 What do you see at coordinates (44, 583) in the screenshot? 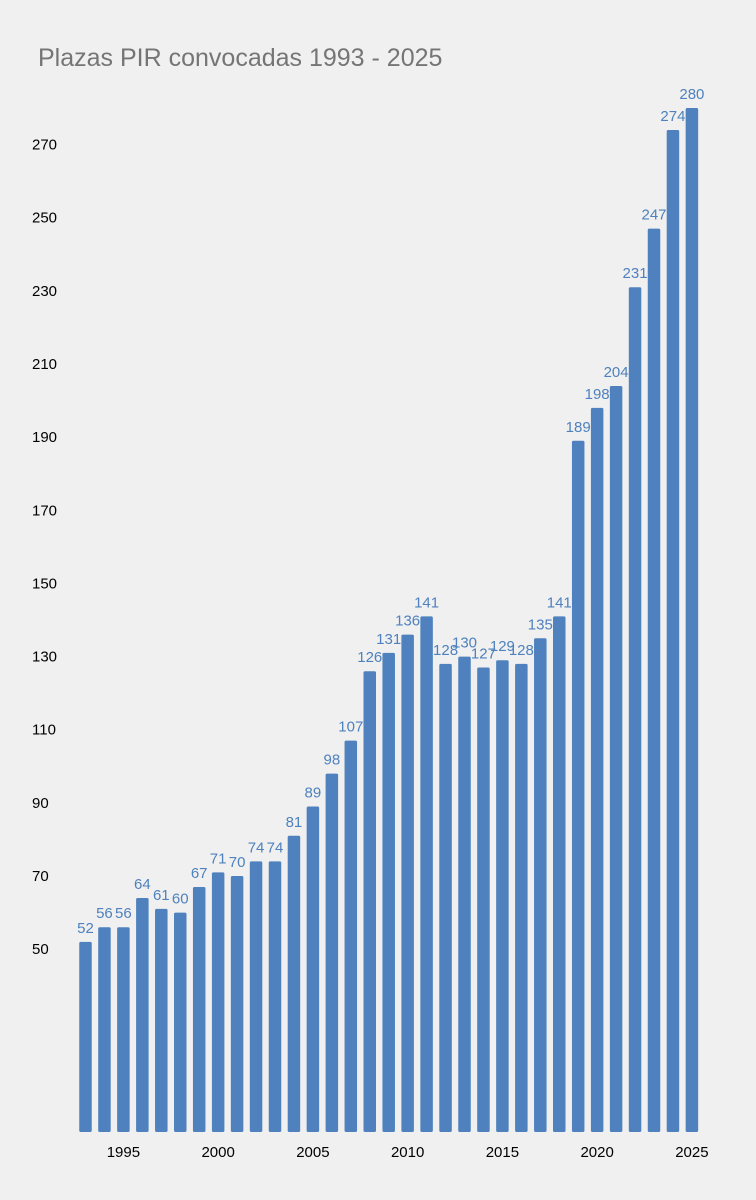
I see `y-tick-label: 150` at bounding box center [44, 583].